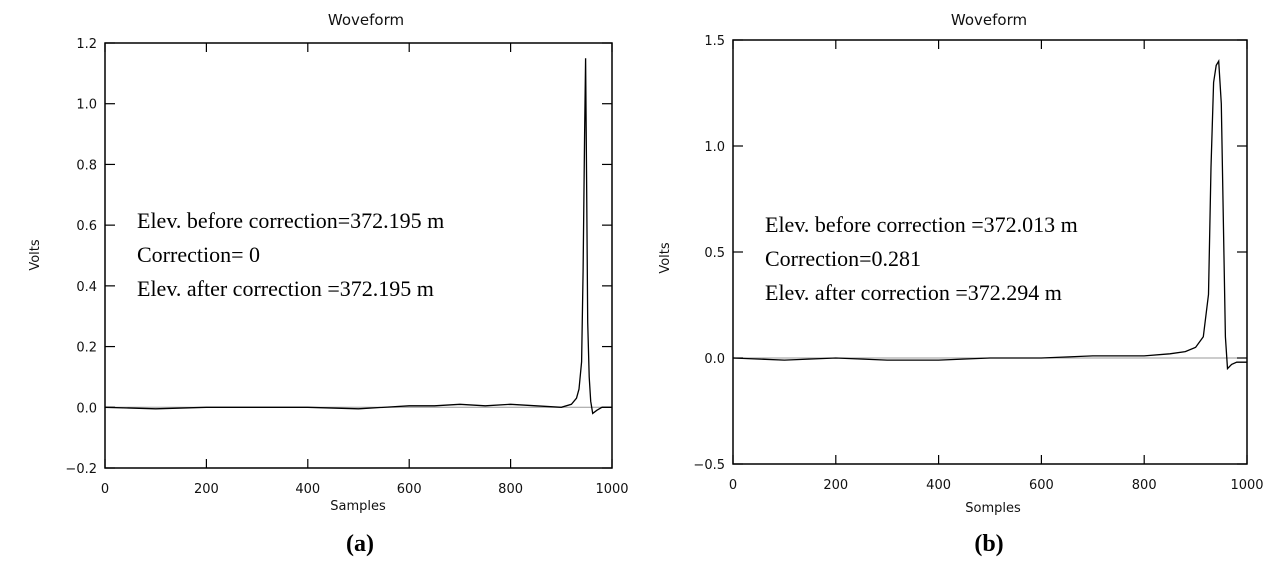 The image size is (1287, 566). What do you see at coordinates (714, 253) in the screenshot?
I see `chart-b-y-tick-label: 0.5` at bounding box center [714, 253].